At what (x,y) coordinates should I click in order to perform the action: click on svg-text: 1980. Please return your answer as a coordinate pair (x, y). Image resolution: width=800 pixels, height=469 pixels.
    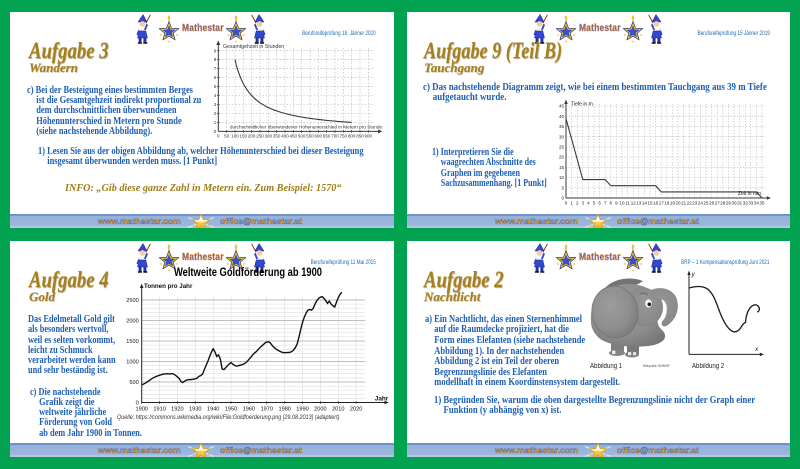
    Looking at the image, I should click on (284, 410).